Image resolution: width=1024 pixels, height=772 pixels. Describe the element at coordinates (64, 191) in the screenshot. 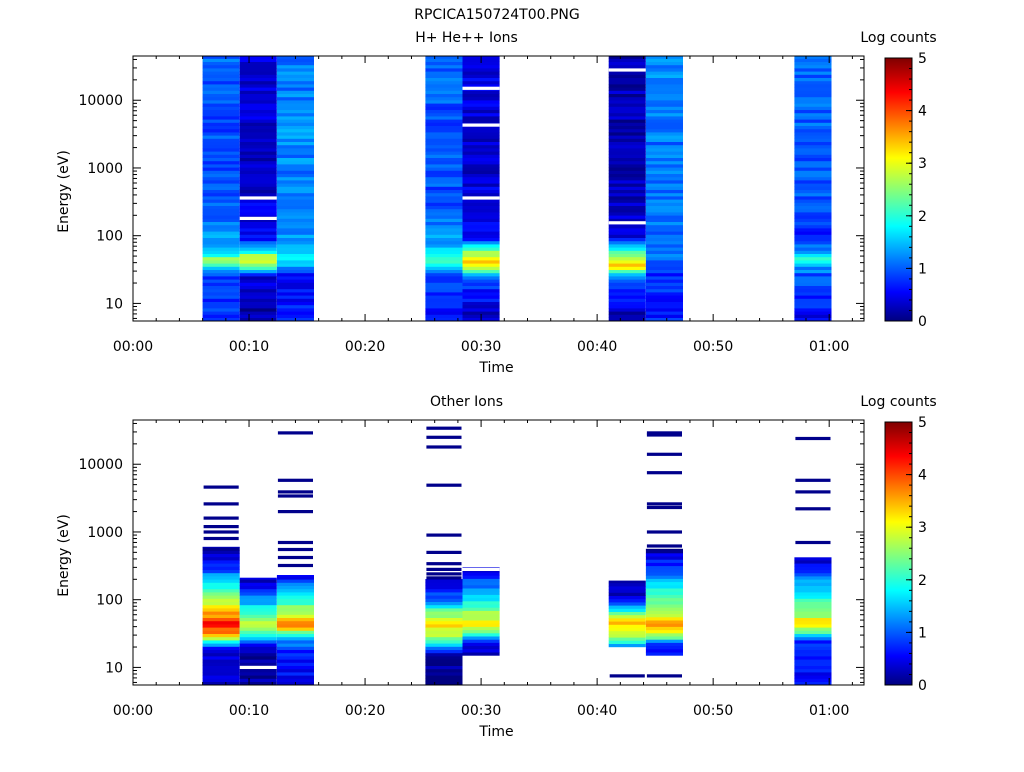

I see `y-axis-label: Energy (eV)` at that location.